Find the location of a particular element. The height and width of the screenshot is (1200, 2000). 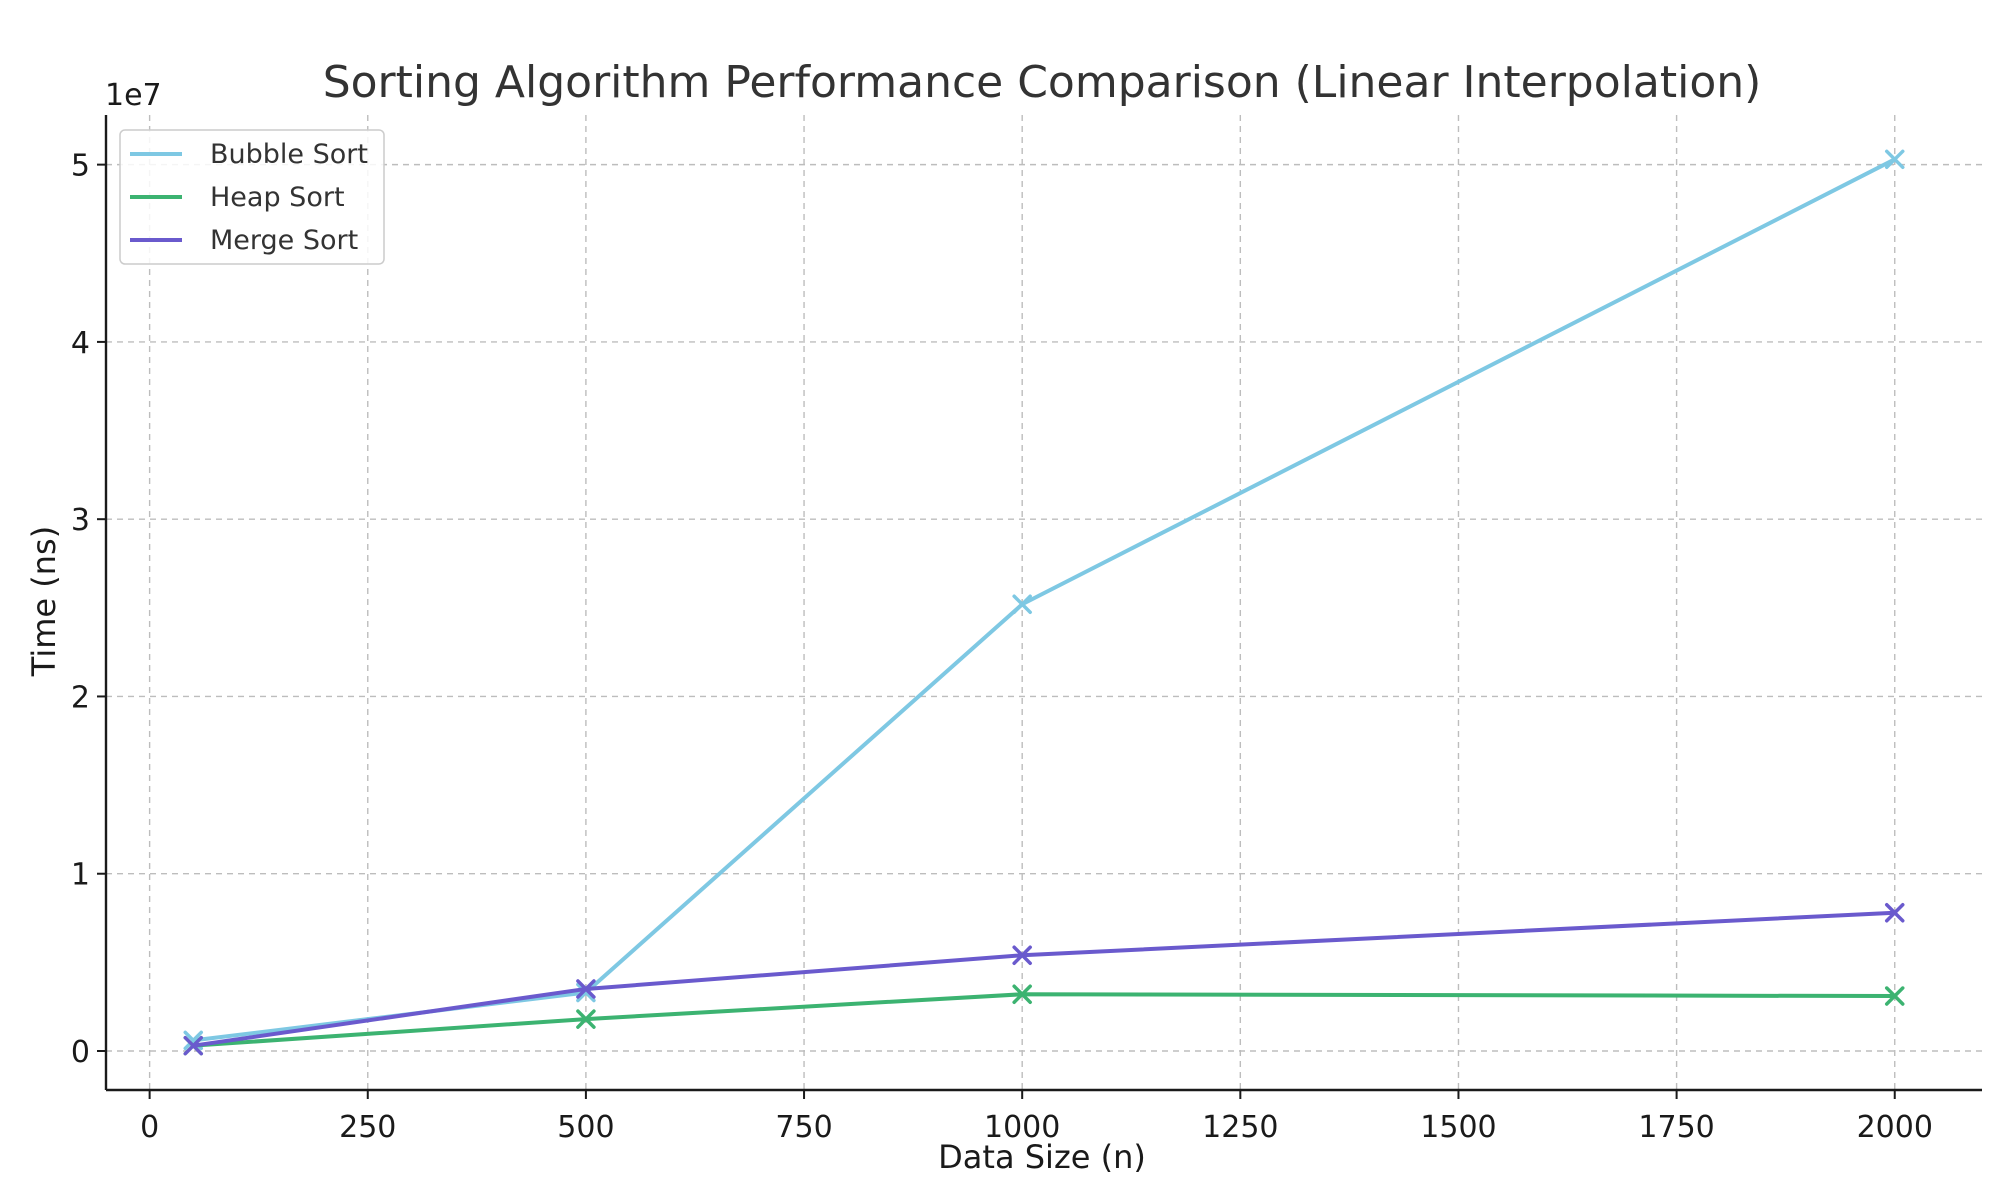

x-tick-label: 1500 is located at coordinates (1458, 1127).